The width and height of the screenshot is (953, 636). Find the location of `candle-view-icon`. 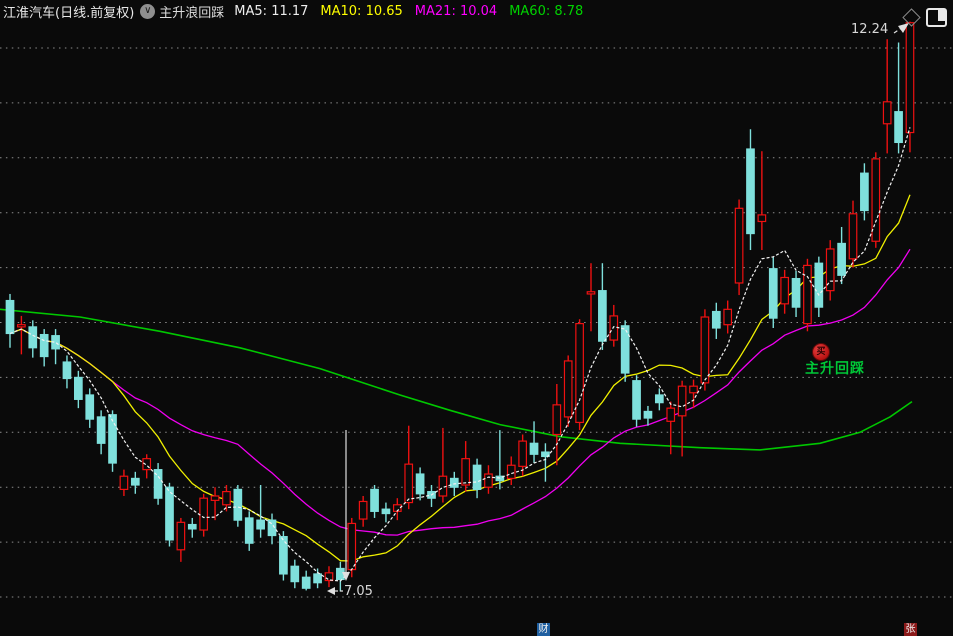

candle-view-icon is located at coordinates (936, 17).